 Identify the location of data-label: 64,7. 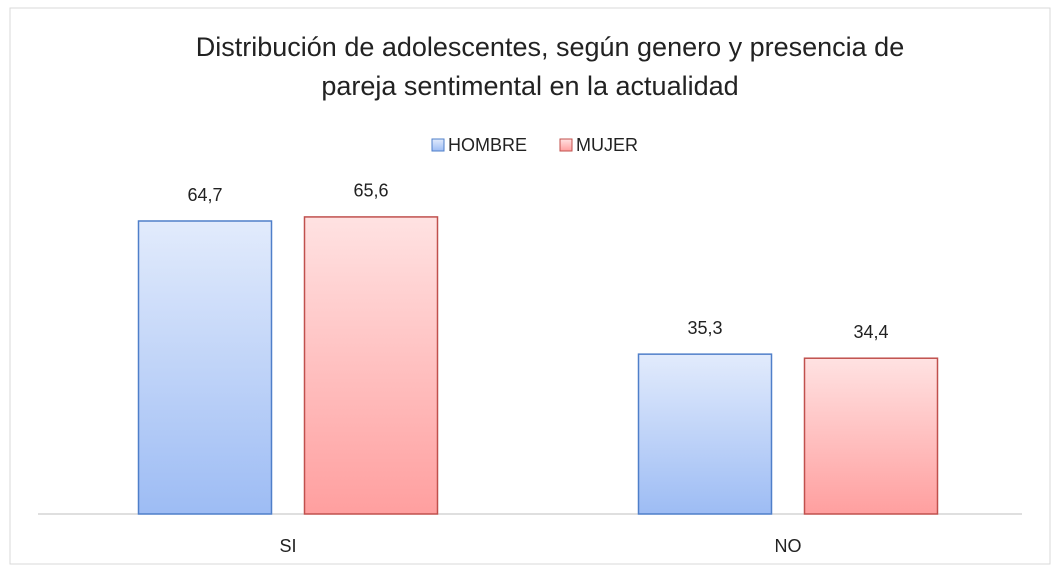
(204, 195).